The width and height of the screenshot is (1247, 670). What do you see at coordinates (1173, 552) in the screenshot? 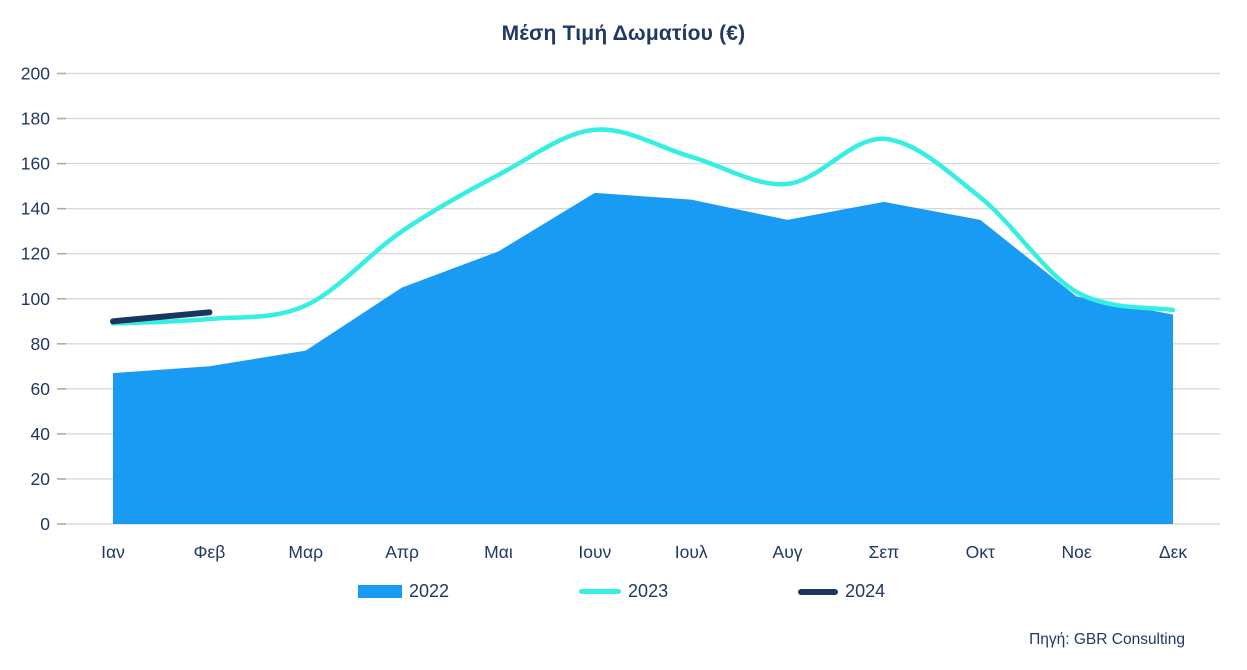
I see `x-axis-label: Δεκ` at bounding box center [1173, 552].